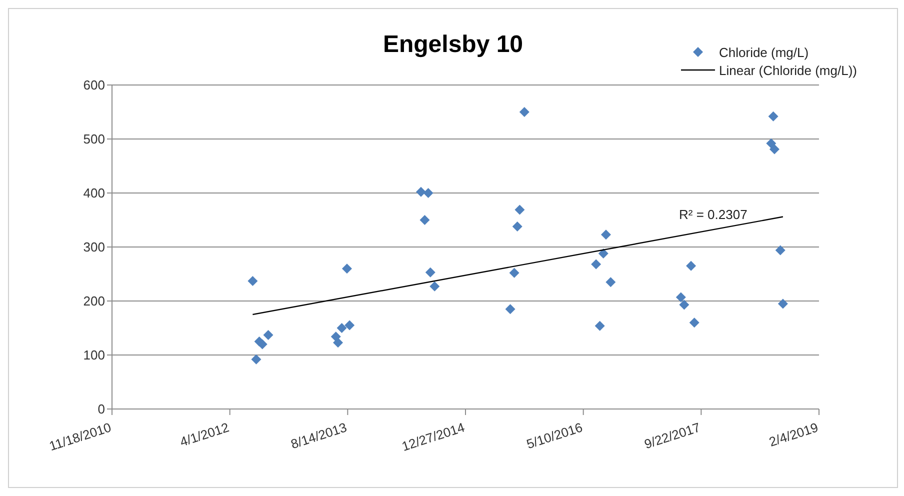 This screenshot has width=904, height=496. Describe the element at coordinates (713, 214) in the screenshot. I see `annotation: R² = 0.2307` at that location.